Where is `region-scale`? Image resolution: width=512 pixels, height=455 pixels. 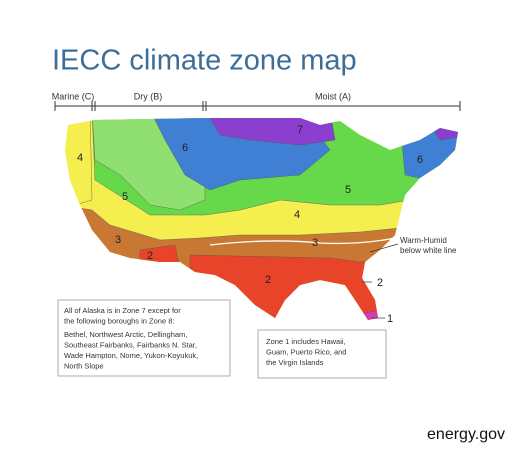
region-scale is located at coordinates (257, 106).